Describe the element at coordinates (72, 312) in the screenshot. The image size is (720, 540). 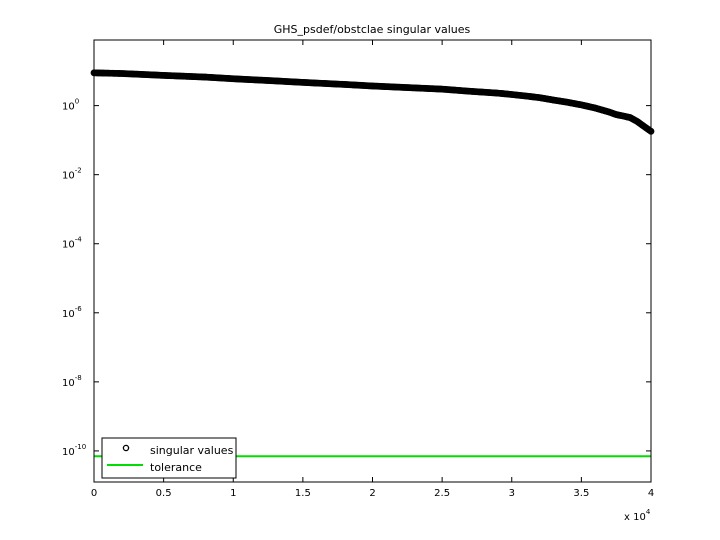
I see `y-tick-label: 10⁻⁶` at that location.